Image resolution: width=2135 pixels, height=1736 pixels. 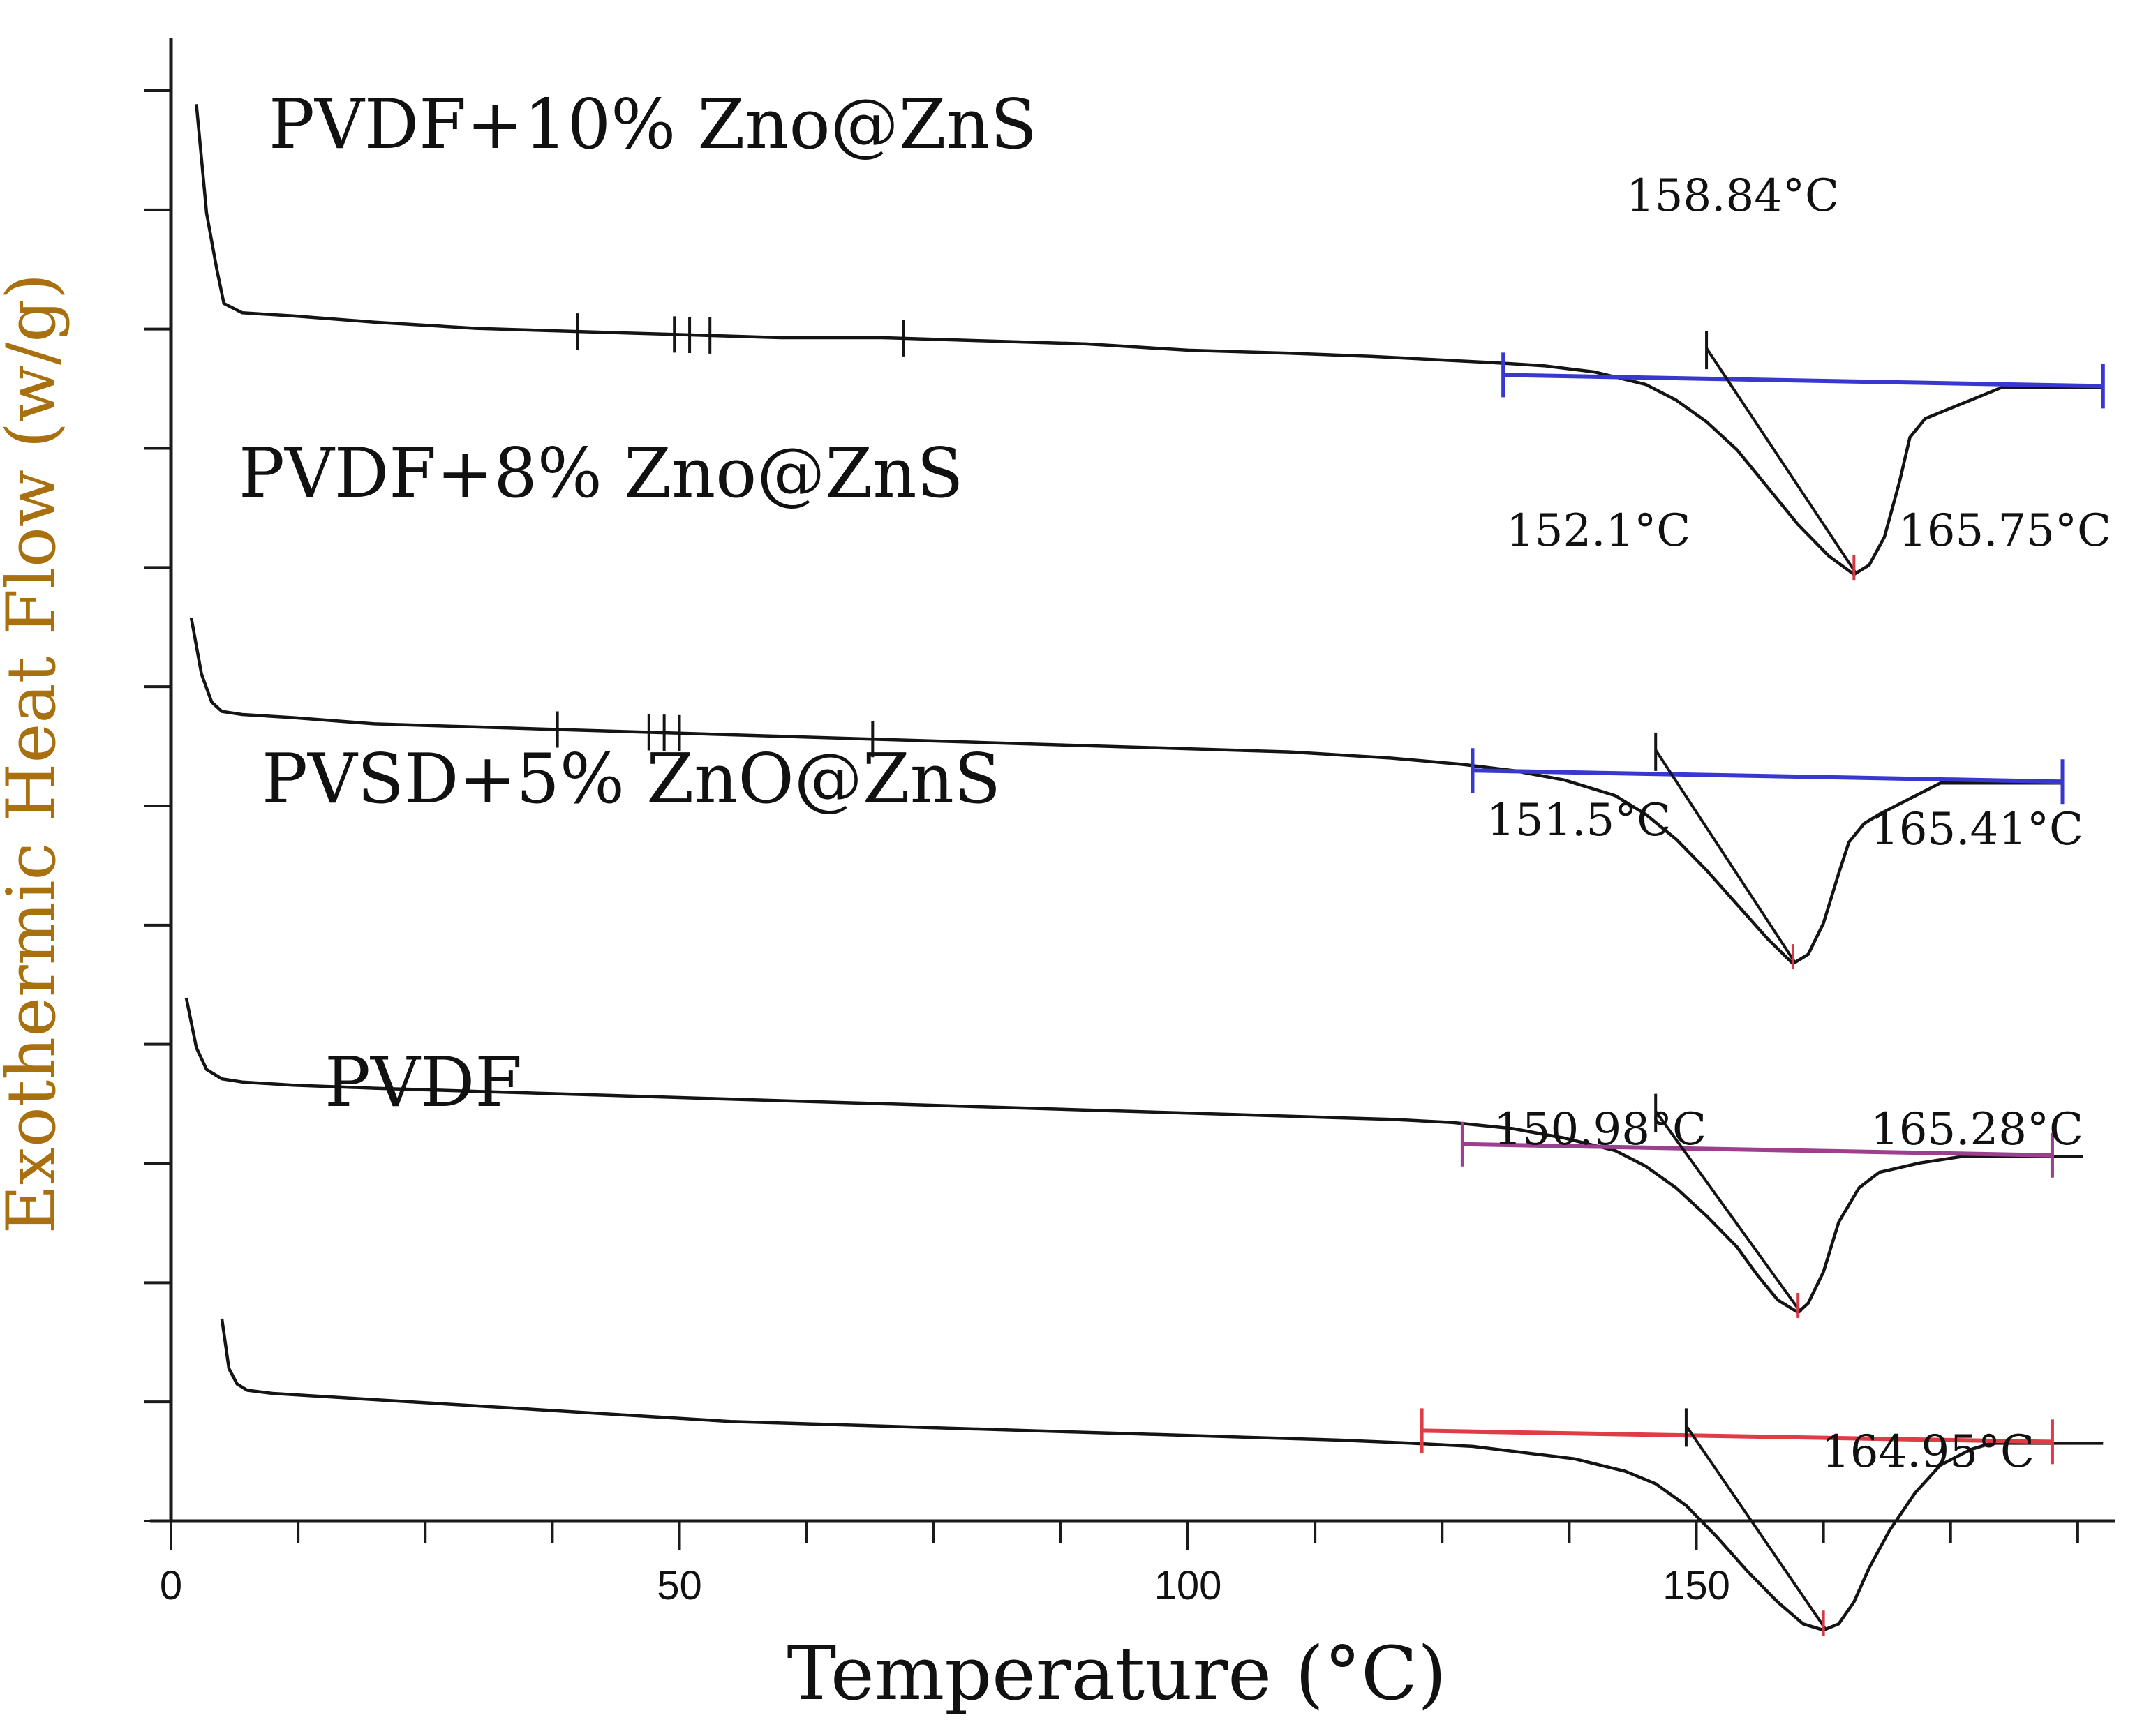 I want to click on annotation-label: 164.95°C, so click(x=1928, y=1452).